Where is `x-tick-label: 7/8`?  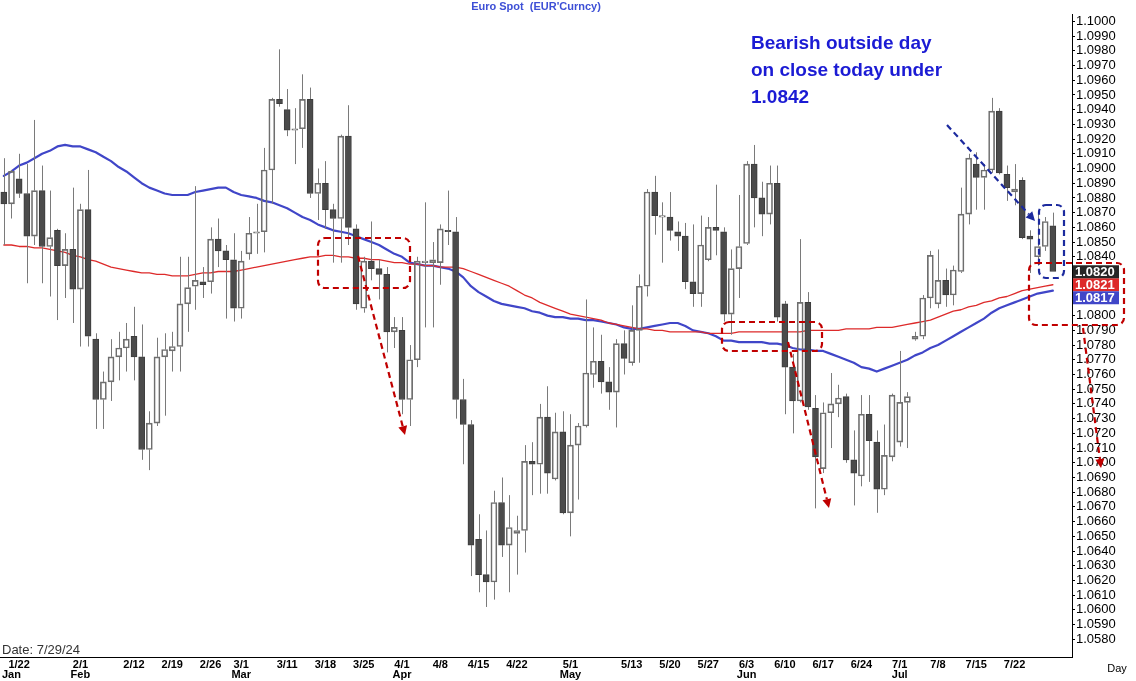 x-tick-label: 7/8 is located at coordinates (938, 663).